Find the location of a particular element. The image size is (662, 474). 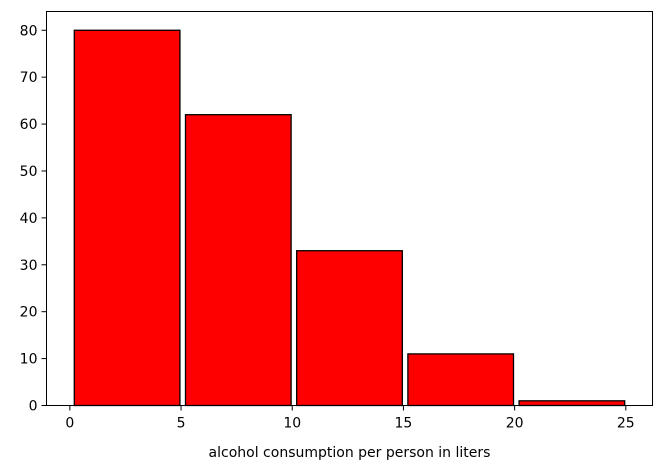

x-axis-ticks: 0 5 10 15 20 25 is located at coordinates (350, 418).